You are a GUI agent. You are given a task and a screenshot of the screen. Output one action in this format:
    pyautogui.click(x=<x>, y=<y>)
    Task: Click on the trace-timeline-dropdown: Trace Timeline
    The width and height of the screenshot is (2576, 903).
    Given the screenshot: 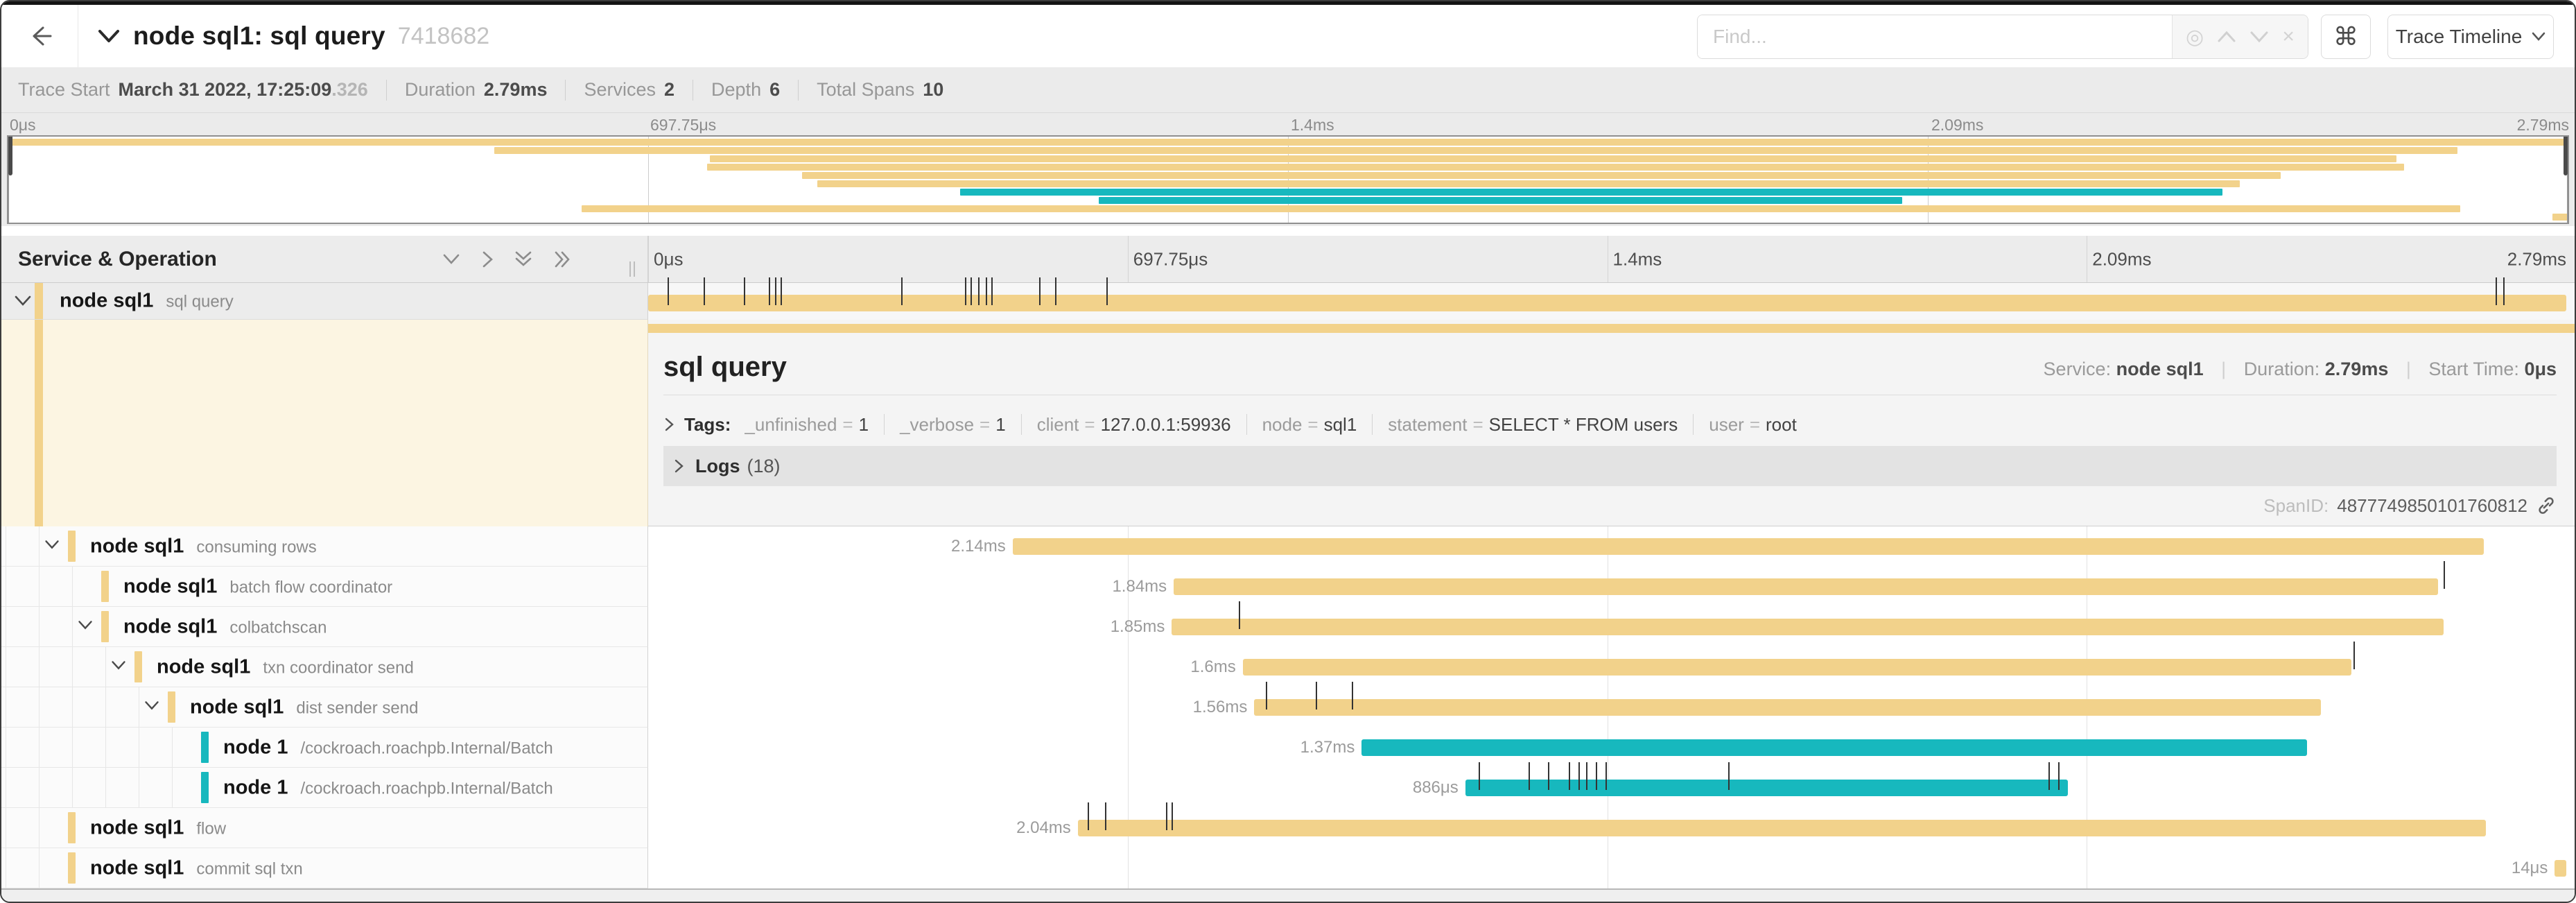 What is the action you would take?
    pyautogui.click(x=2470, y=37)
    